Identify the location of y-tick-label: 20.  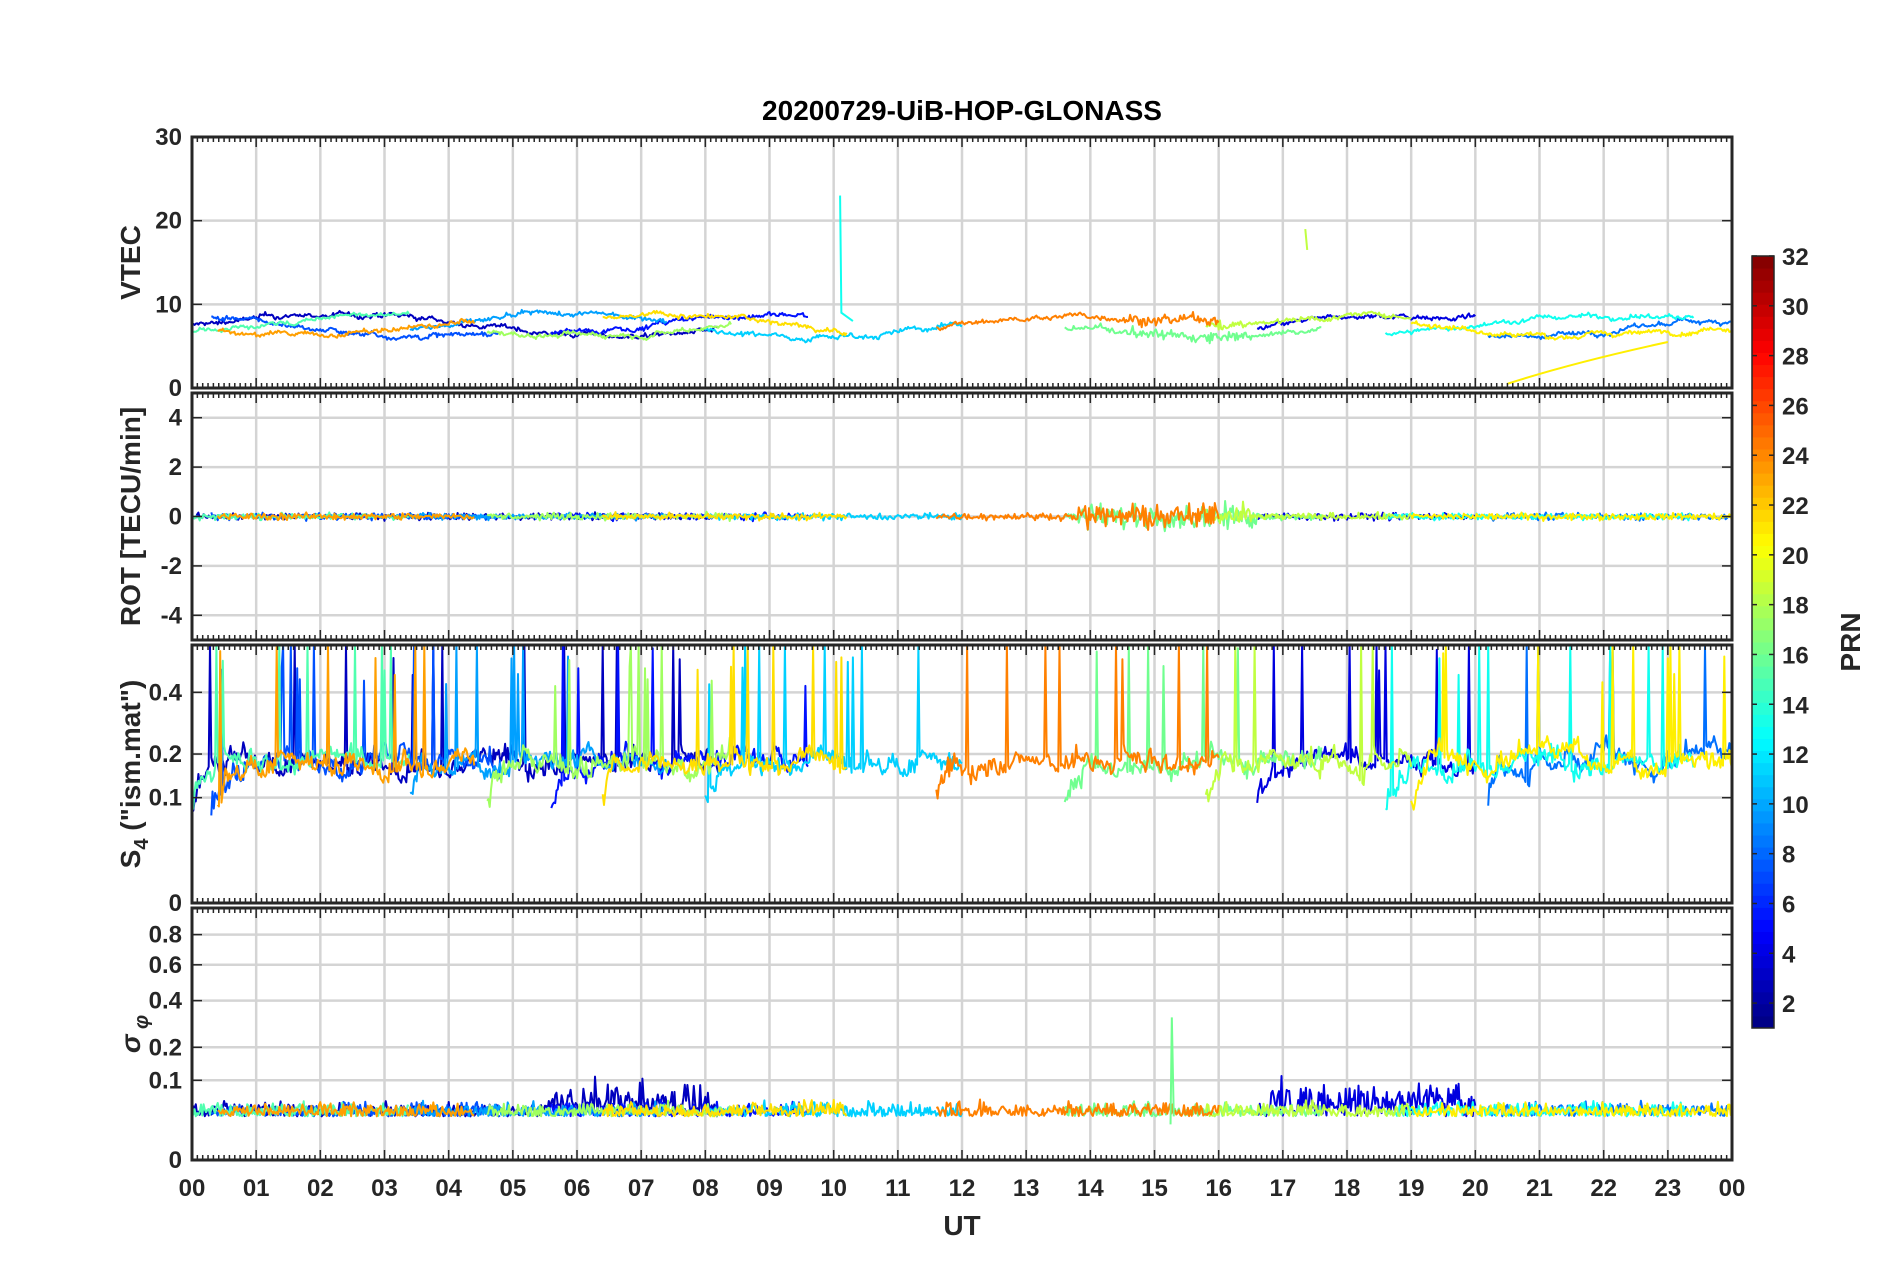
(168, 221).